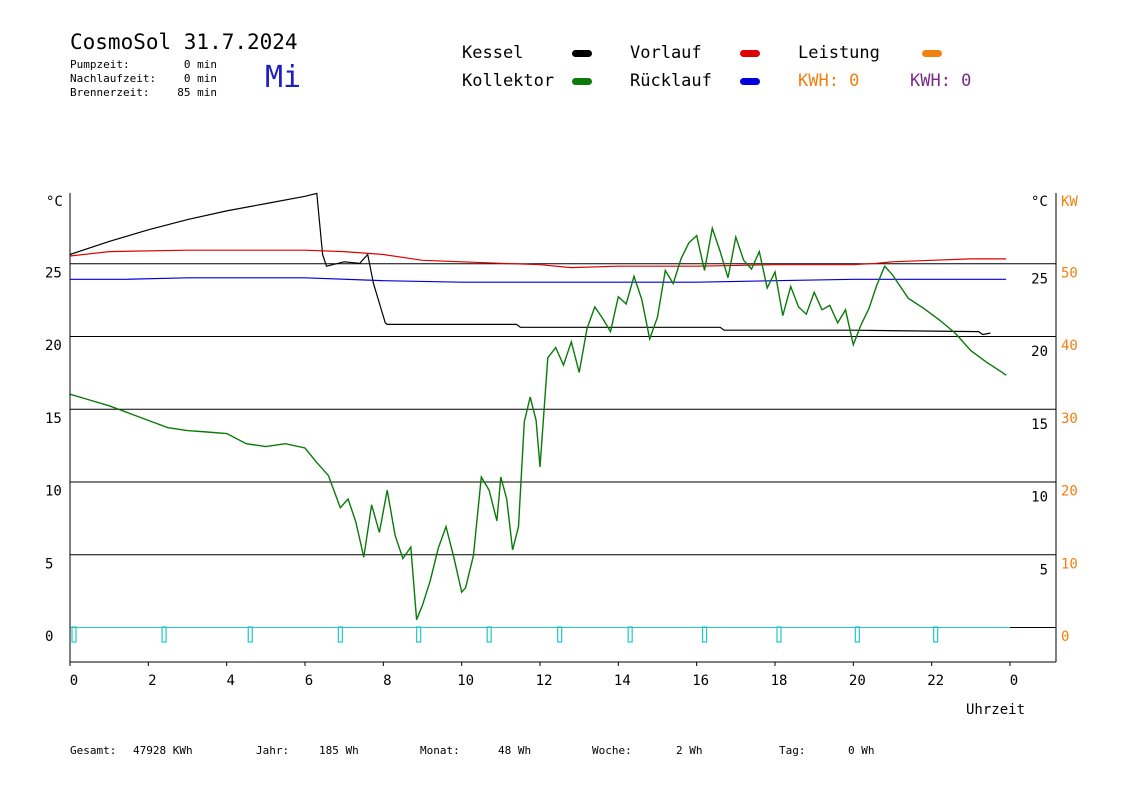  What do you see at coordinates (110, 92) in the screenshot?
I see `stat-label-brennerzeit: Brennerzeit:` at bounding box center [110, 92].